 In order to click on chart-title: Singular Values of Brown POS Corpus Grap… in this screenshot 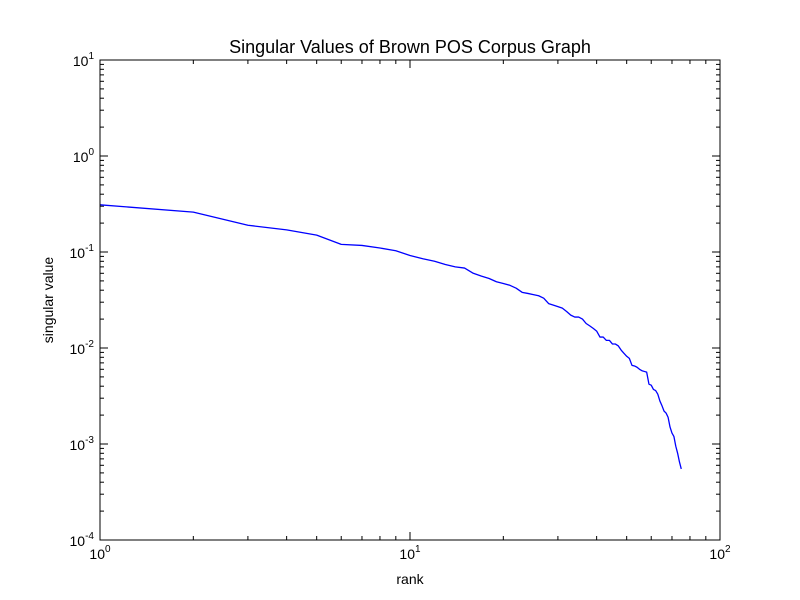, I will do `click(410, 47)`.